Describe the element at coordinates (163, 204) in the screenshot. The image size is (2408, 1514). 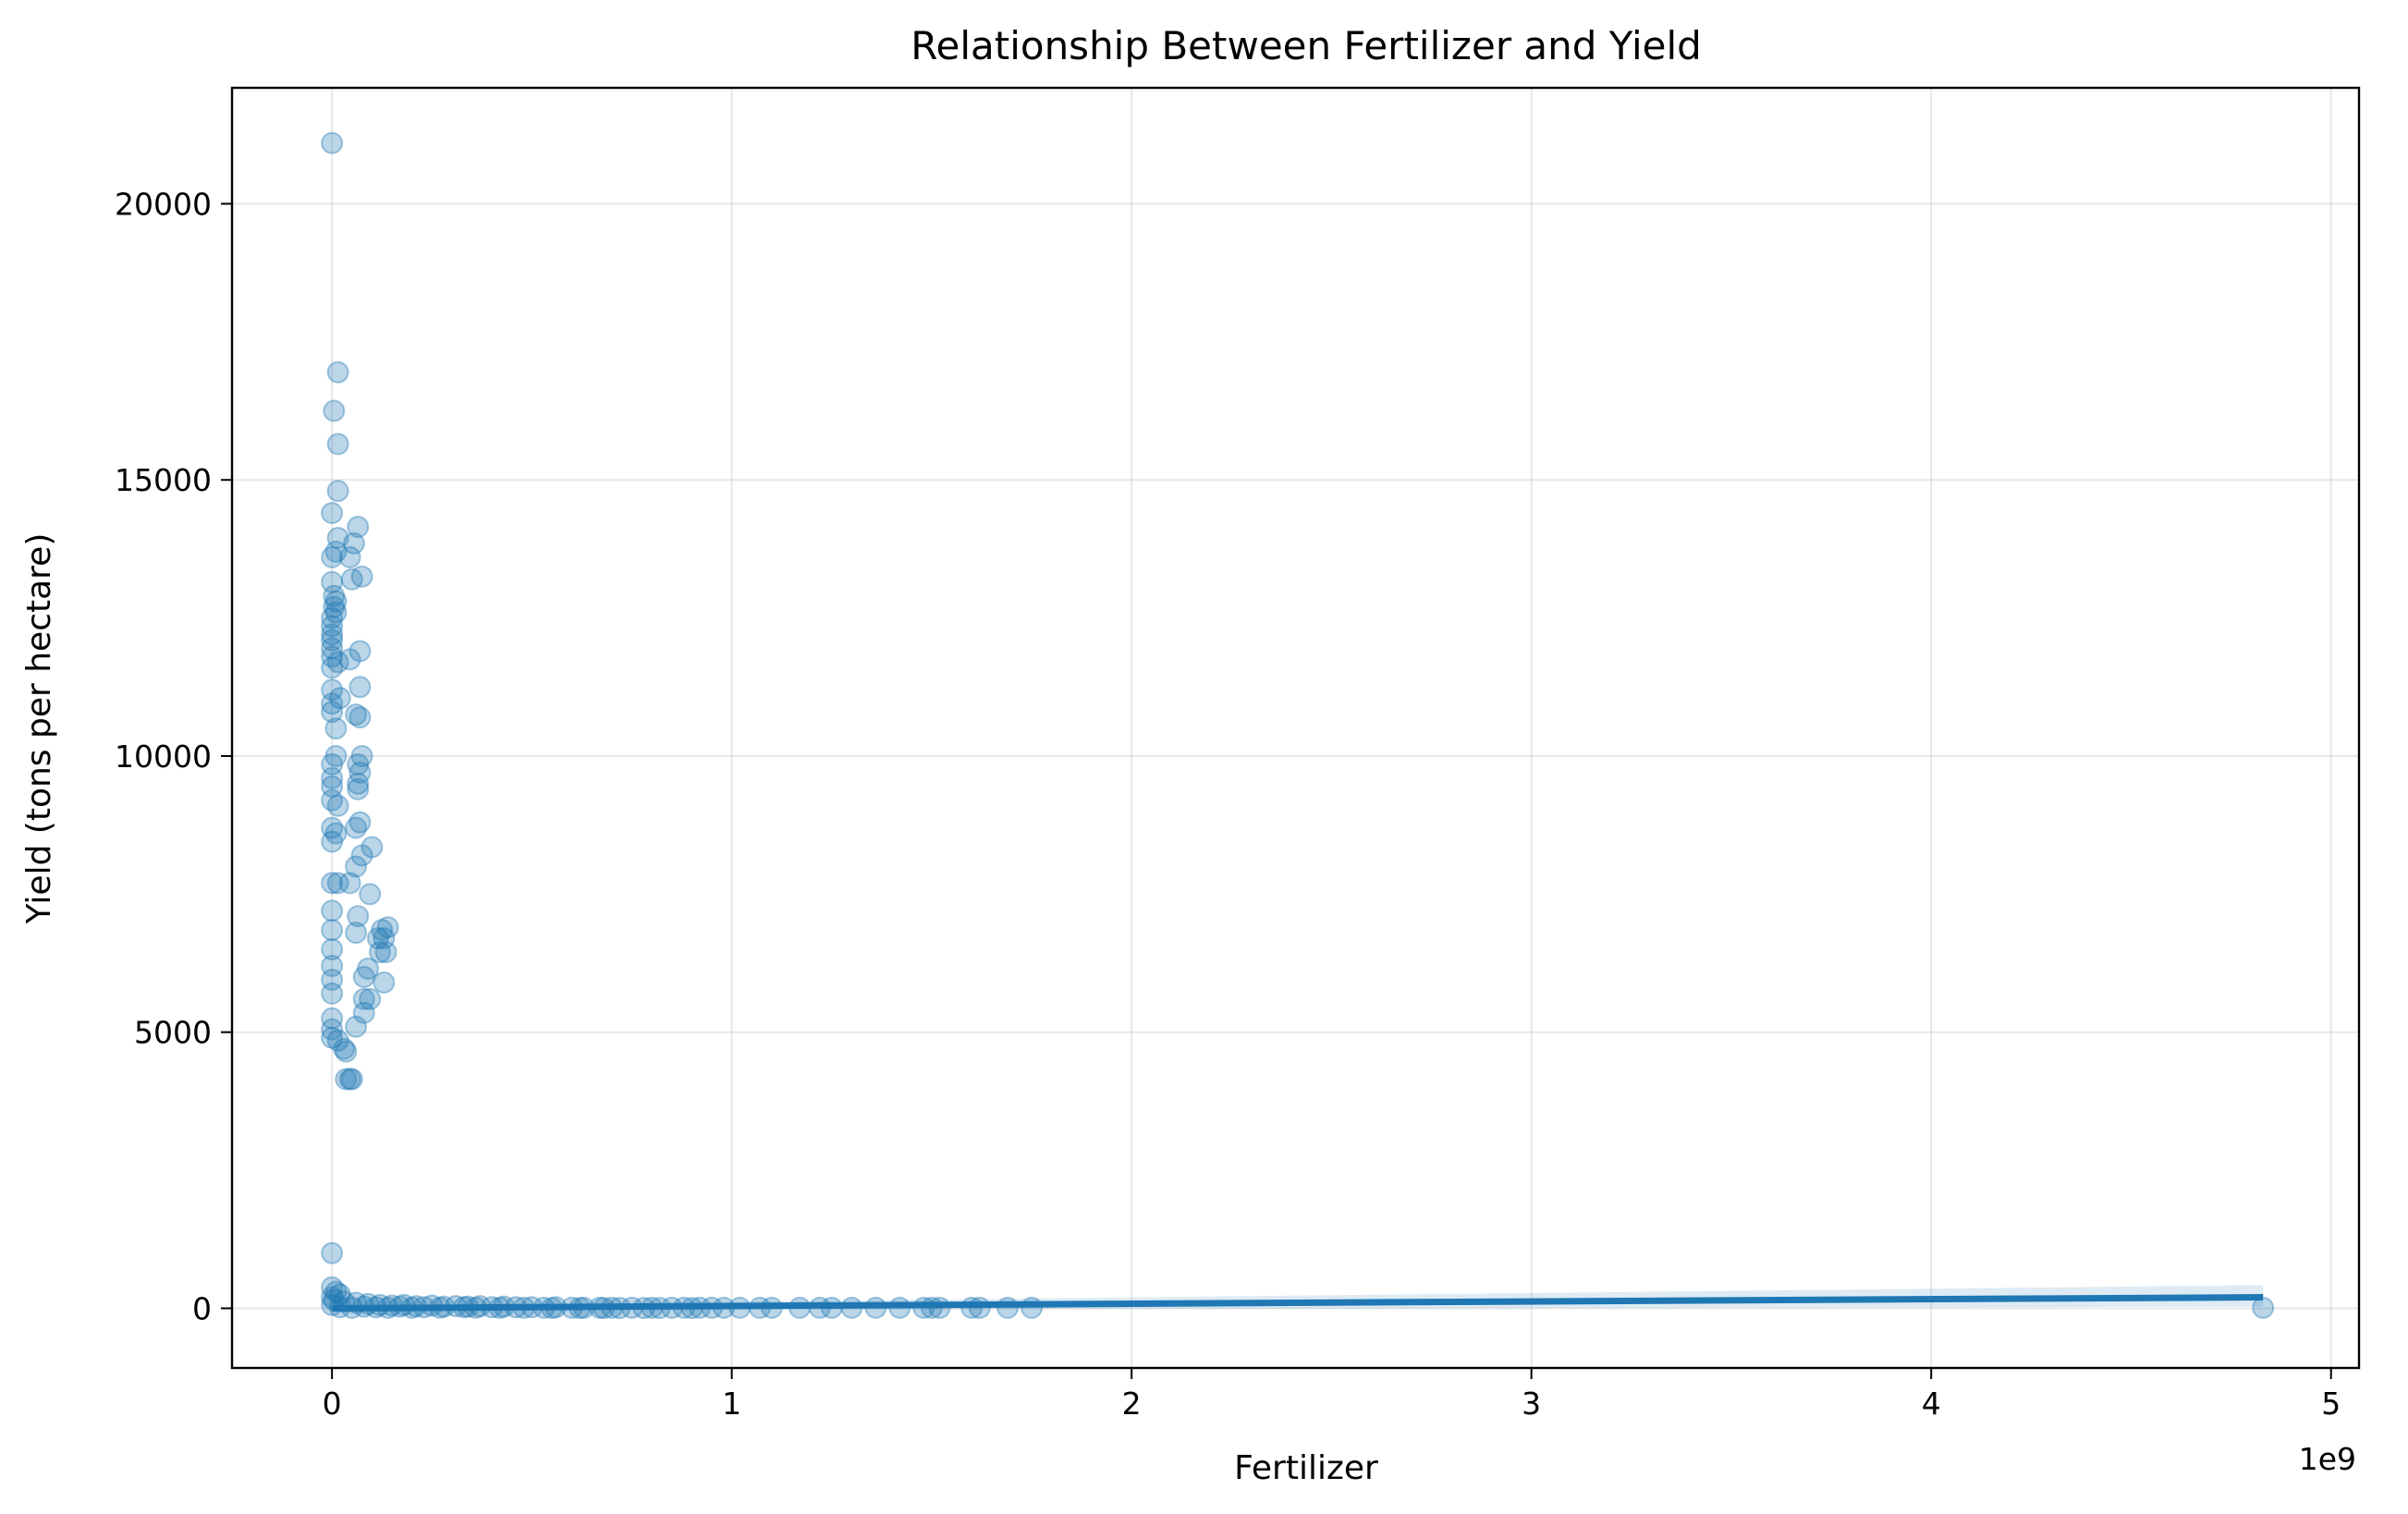
I see `y-tick-label: 20000` at that location.